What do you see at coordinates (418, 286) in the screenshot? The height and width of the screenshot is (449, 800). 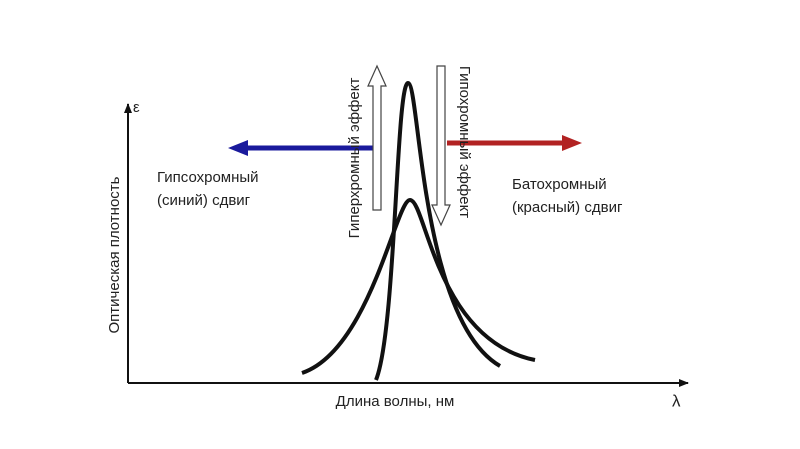 I see `curve-low` at bounding box center [418, 286].